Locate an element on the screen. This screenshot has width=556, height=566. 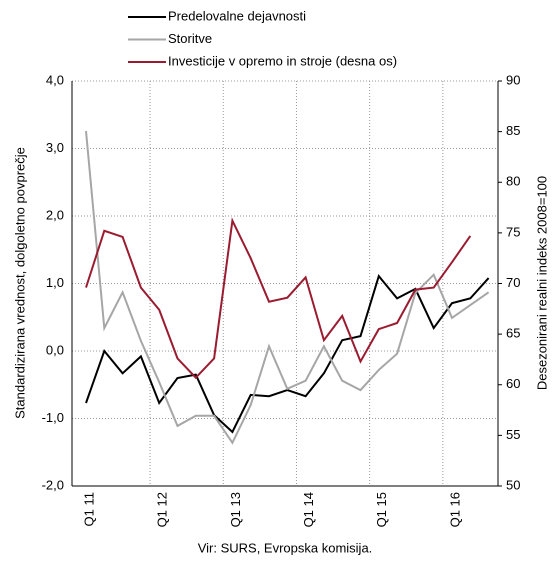
x-tick-label: Q1 11 is located at coordinates (88, 509).